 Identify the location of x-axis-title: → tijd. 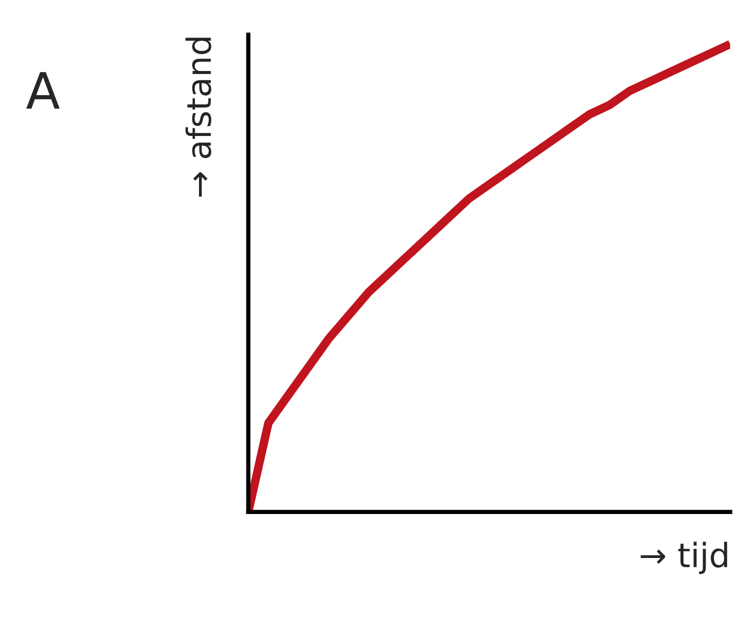
(684, 558).